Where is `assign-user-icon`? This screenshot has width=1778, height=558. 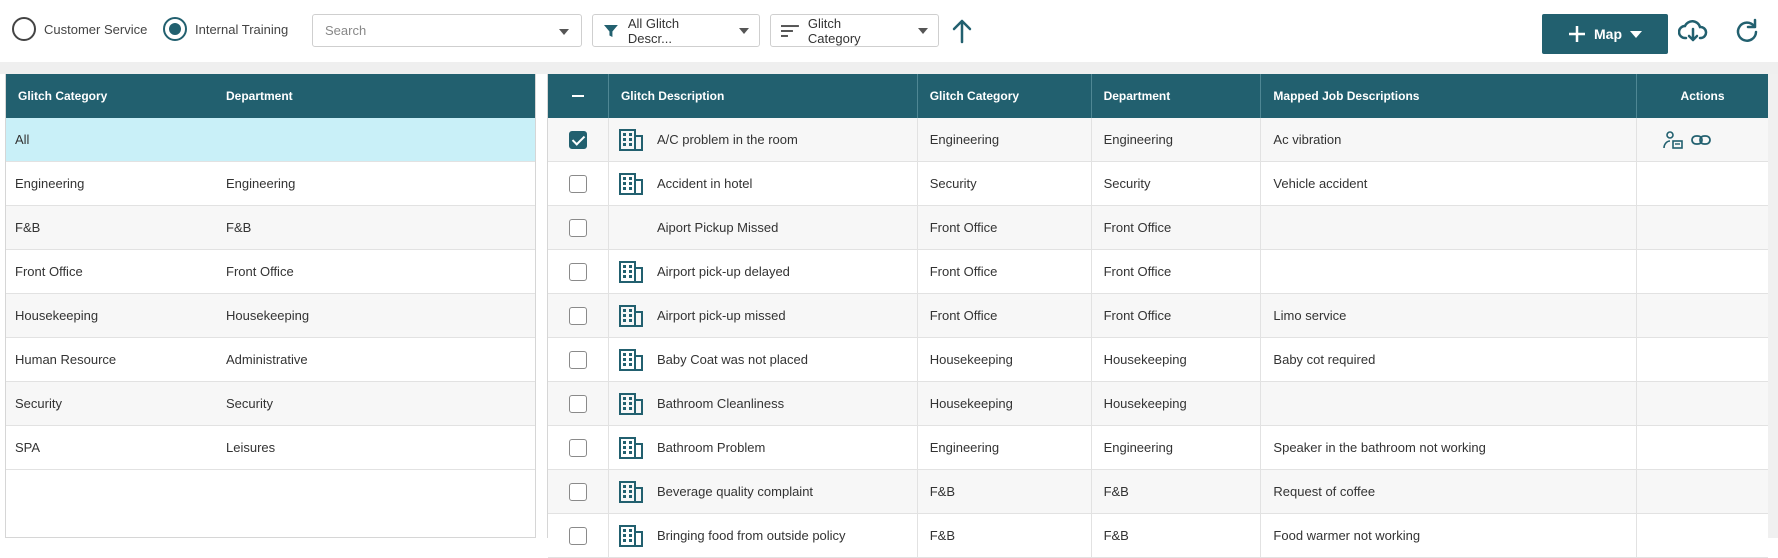
assign-user-icon is located at coordinates (1673, 140).